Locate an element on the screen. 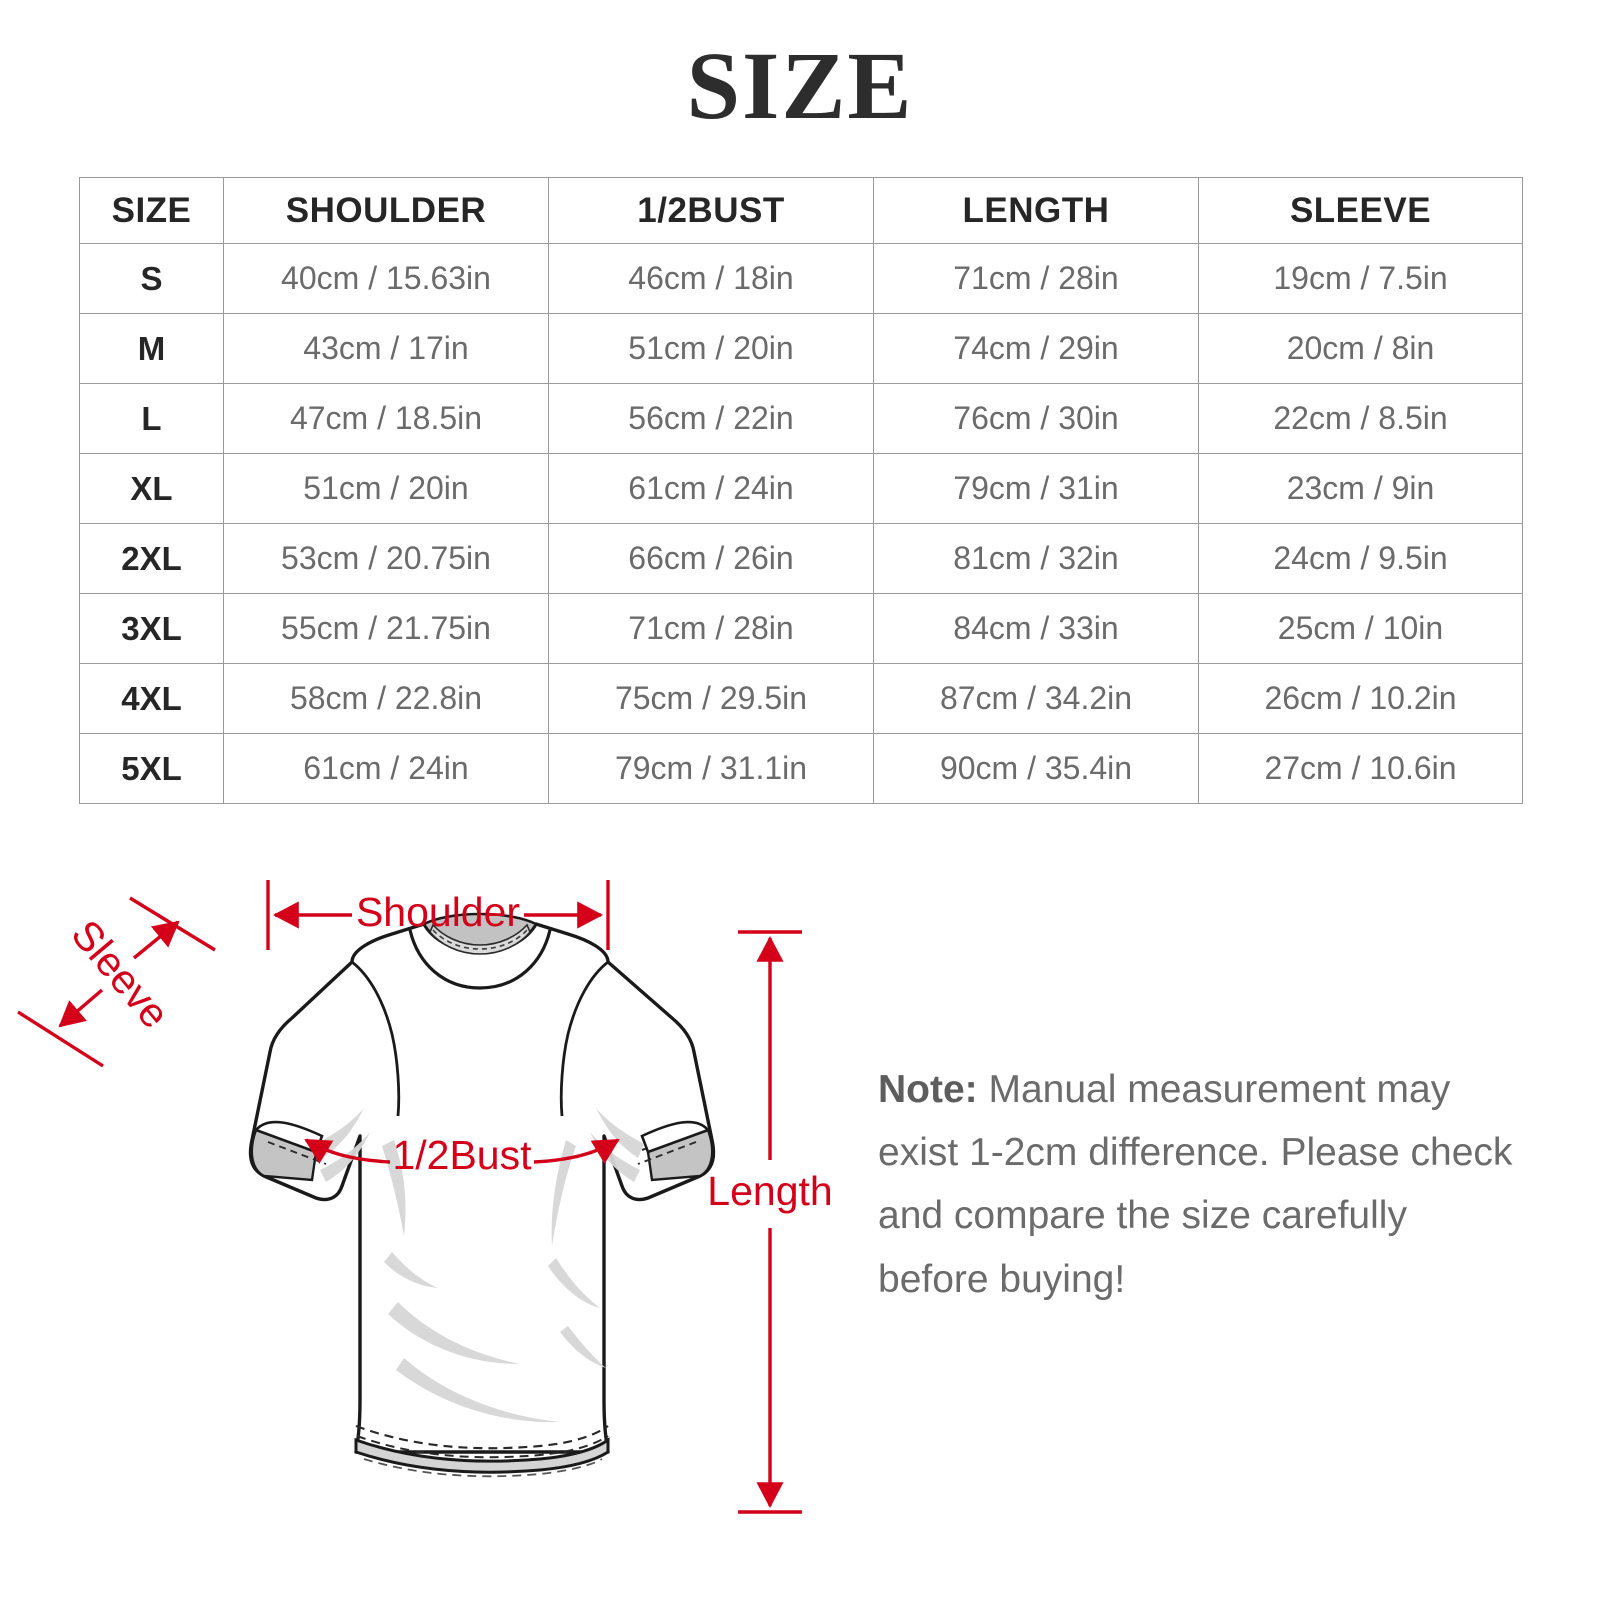  cell-bust: 75cm / 29.5in is located at coordinates (711, 698).